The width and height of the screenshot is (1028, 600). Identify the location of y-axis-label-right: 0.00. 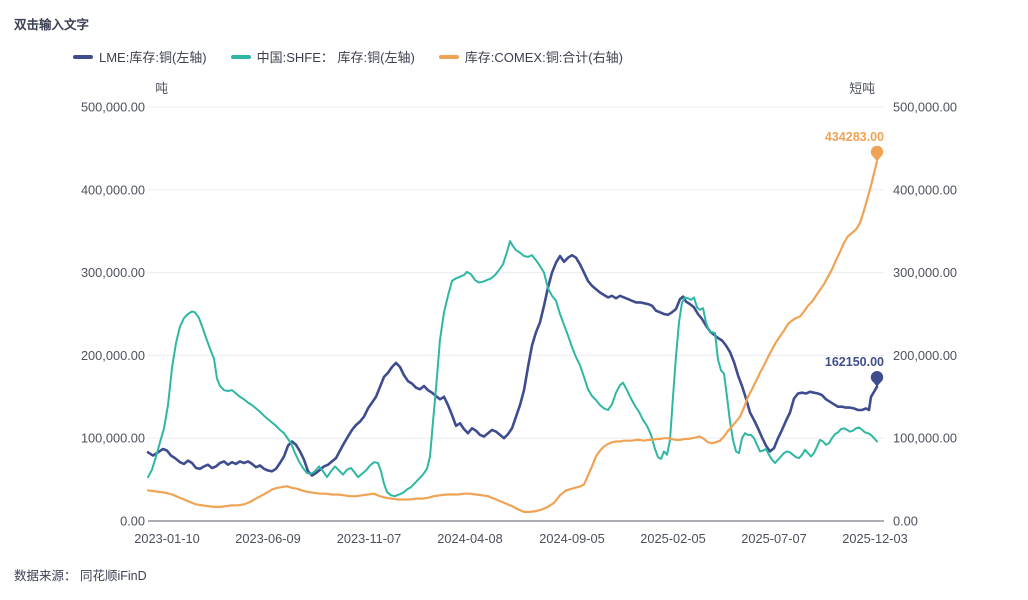
(905, 521).